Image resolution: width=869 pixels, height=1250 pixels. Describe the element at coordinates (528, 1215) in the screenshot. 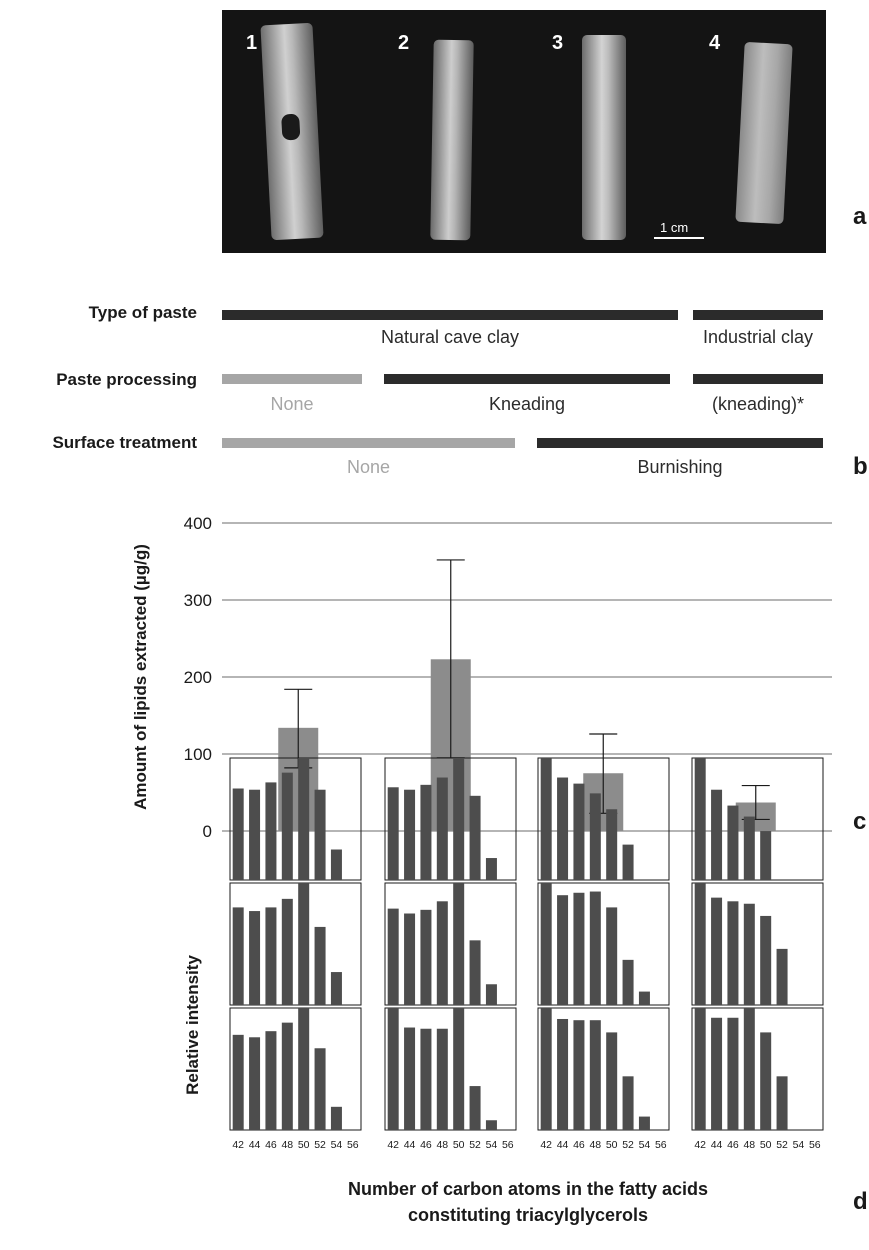

I see `x-axis-title-line: constituting triacylglycerols` at that location.